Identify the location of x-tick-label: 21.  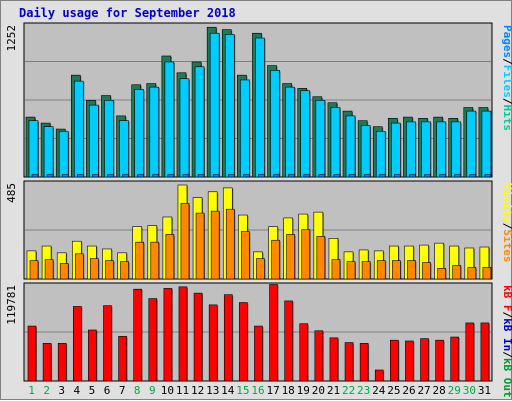
(333, 390).